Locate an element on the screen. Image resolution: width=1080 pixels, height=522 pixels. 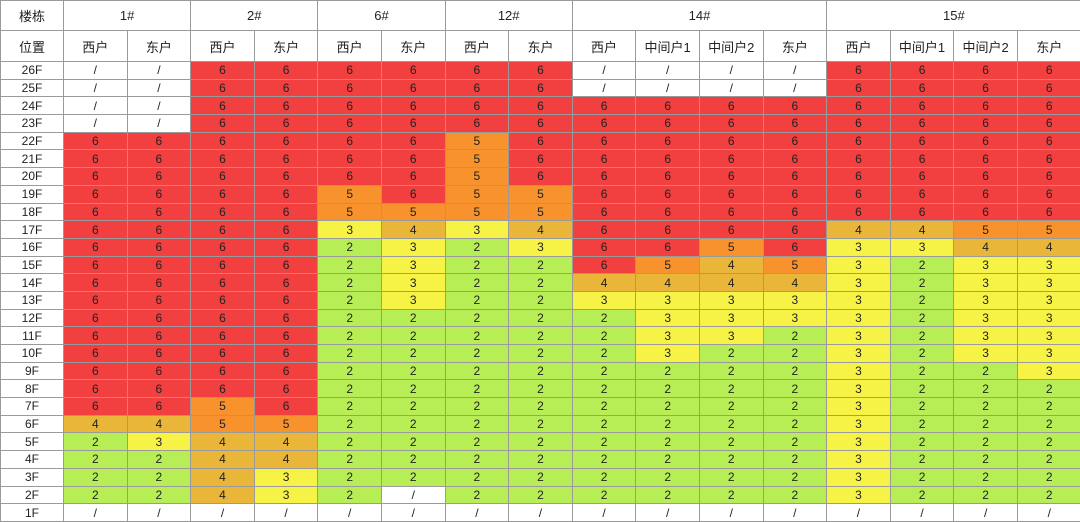
building-header-row: 楼栋 1#2#6#12#14#15# is located at coordinates (540, 16).